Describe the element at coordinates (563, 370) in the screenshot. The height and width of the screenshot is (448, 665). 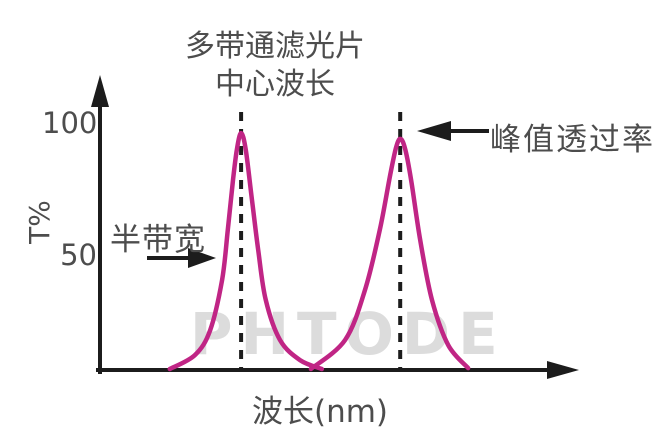
I see `x-axis-arrow-icon` at that location.